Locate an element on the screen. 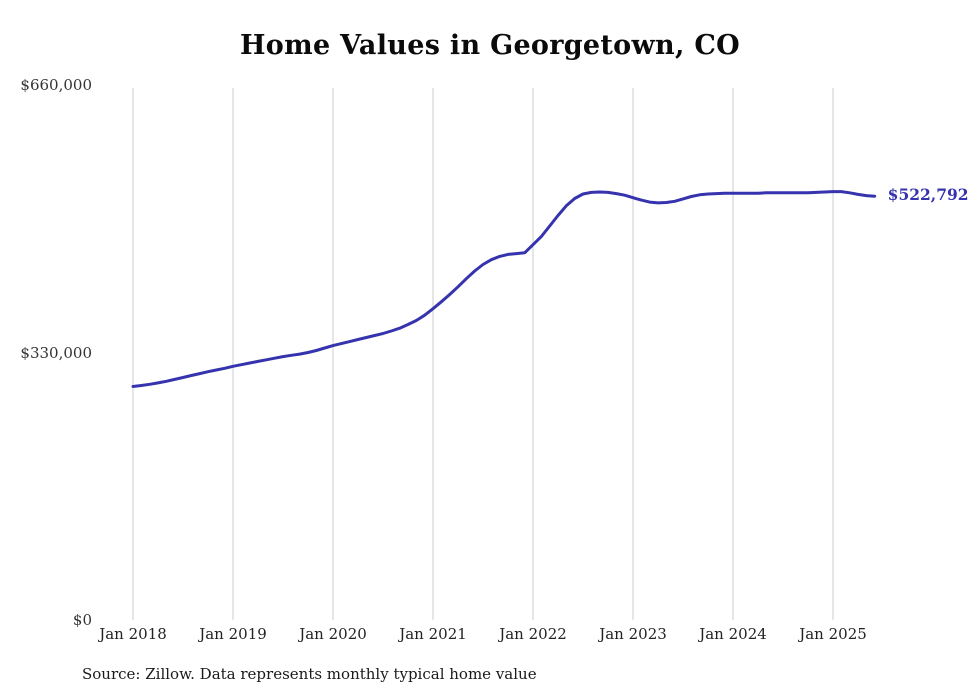 This screenshot has height=699, width=980. chart-title: Home Values in Georgetown, CO is located at coordinates (490, 45).